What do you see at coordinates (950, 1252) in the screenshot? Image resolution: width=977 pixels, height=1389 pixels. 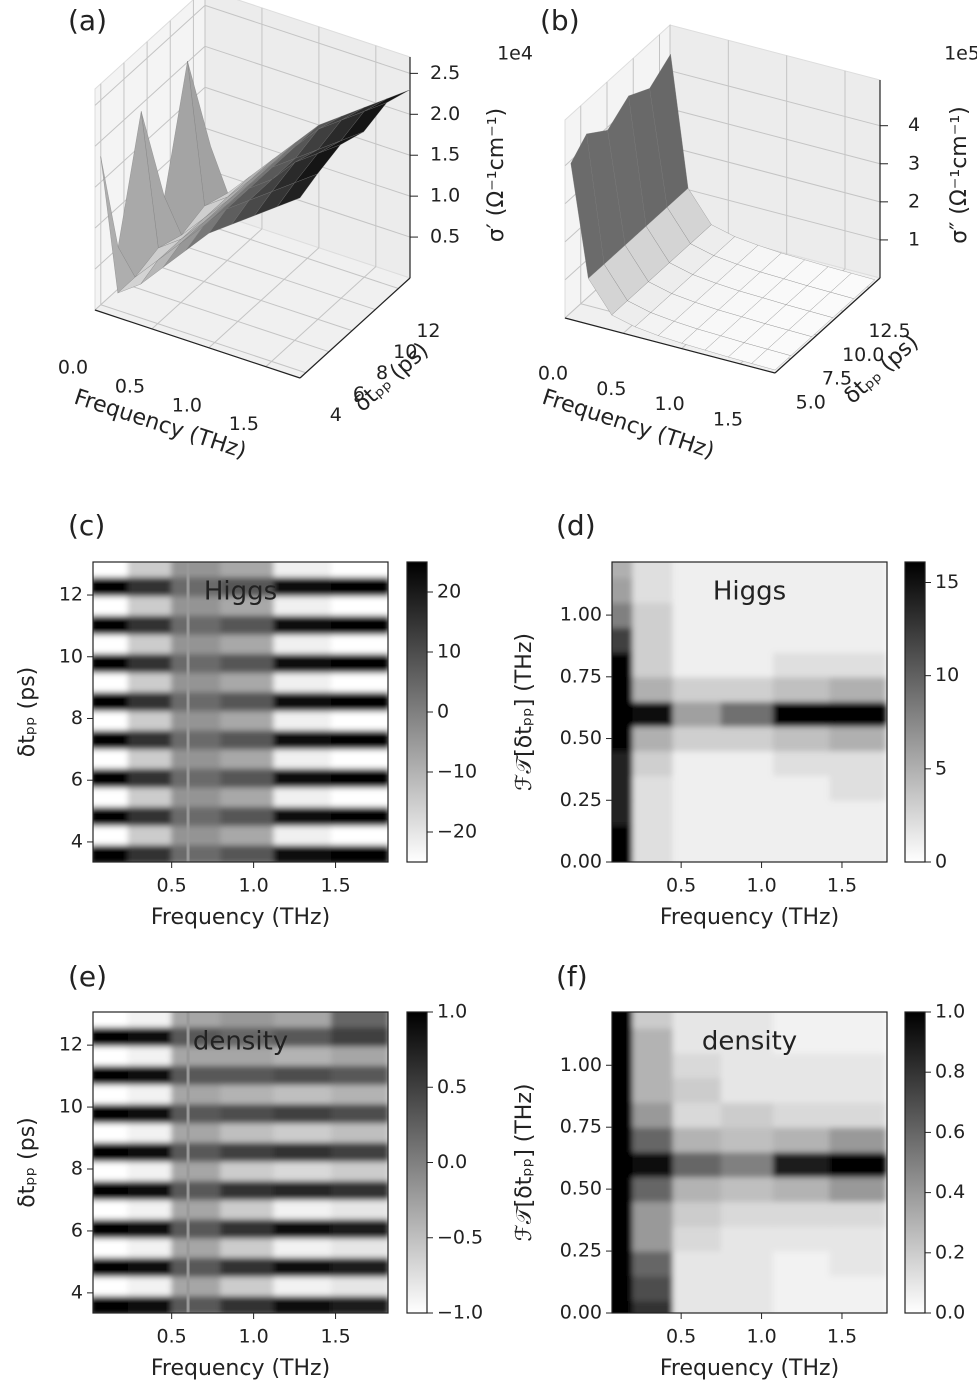 I see `colorbar-tick-label: 0.2` at bounding box center [950, 1252].